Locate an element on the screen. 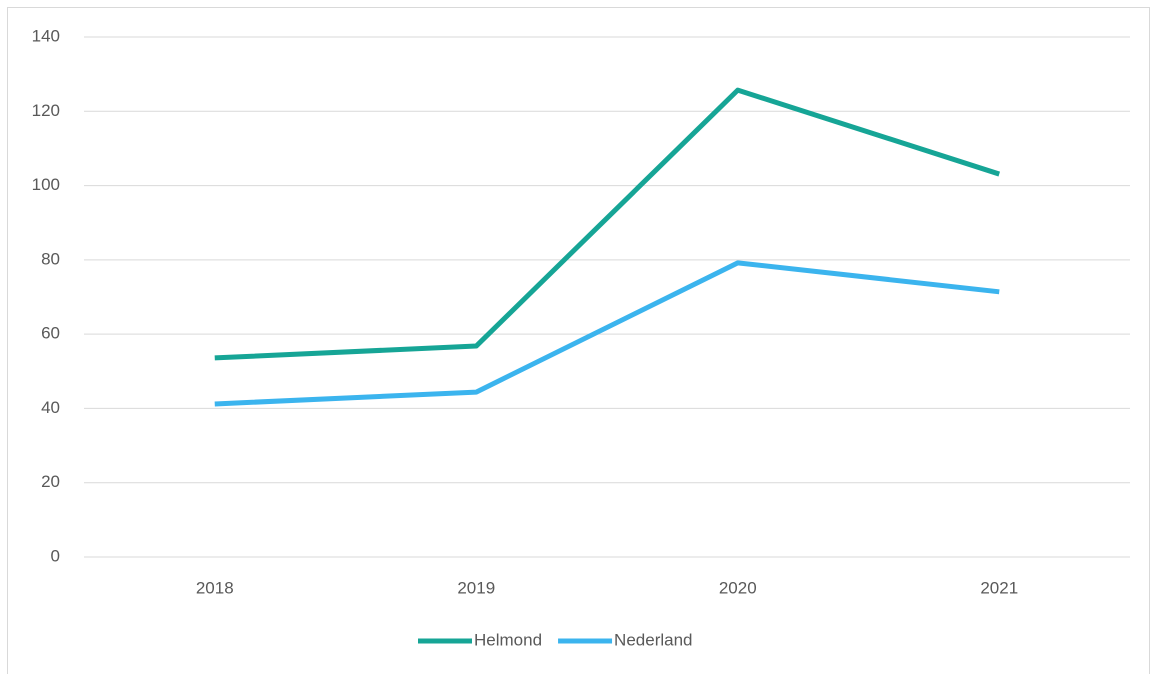 This screenshot has width=1157, height=674. series-line is located at coordinates (607, 333).